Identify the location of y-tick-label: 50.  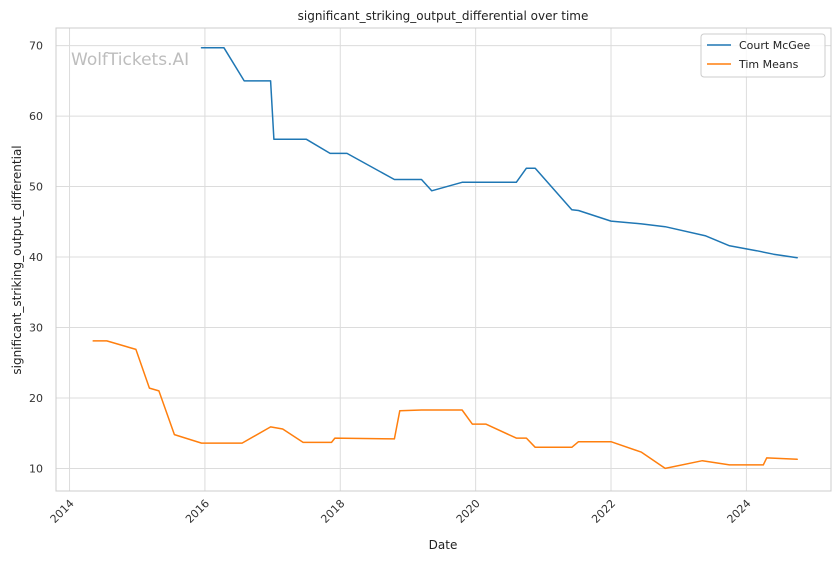
(36, 187).